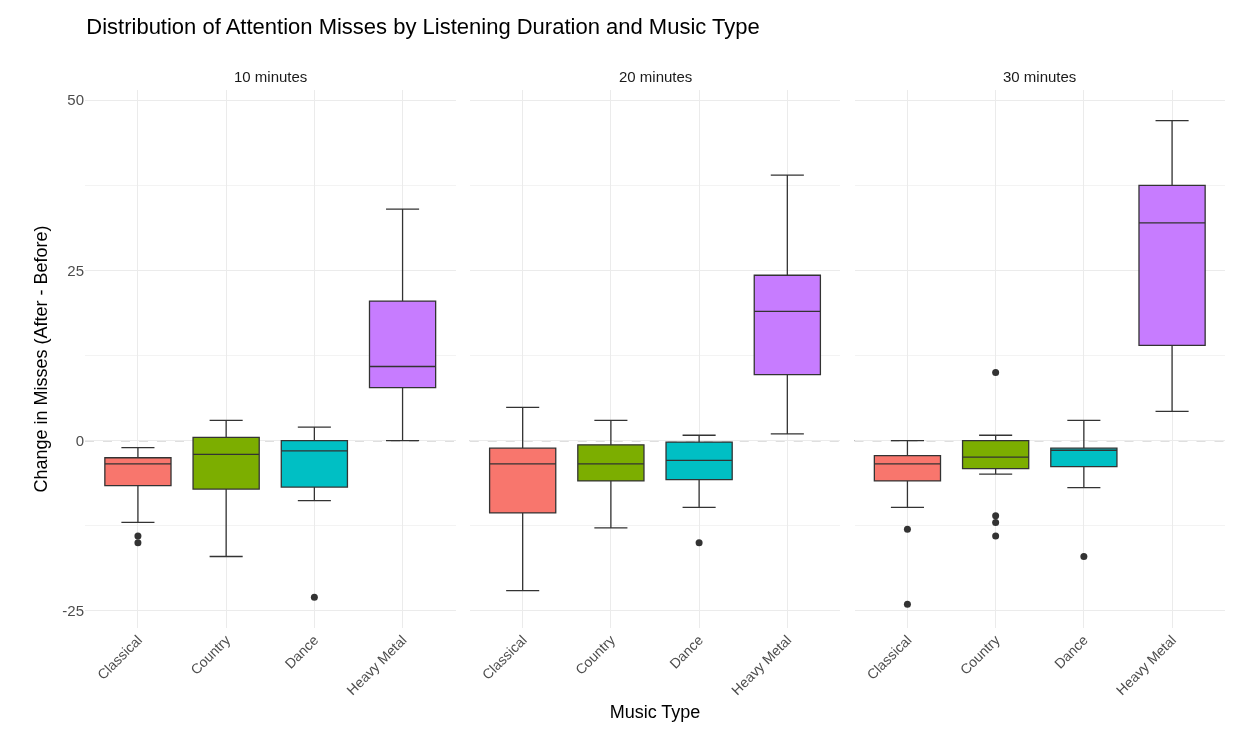  I want to click on chart-title: Distribution of Attention Misses by Listening Duration and Music Type, so click(423, 27).